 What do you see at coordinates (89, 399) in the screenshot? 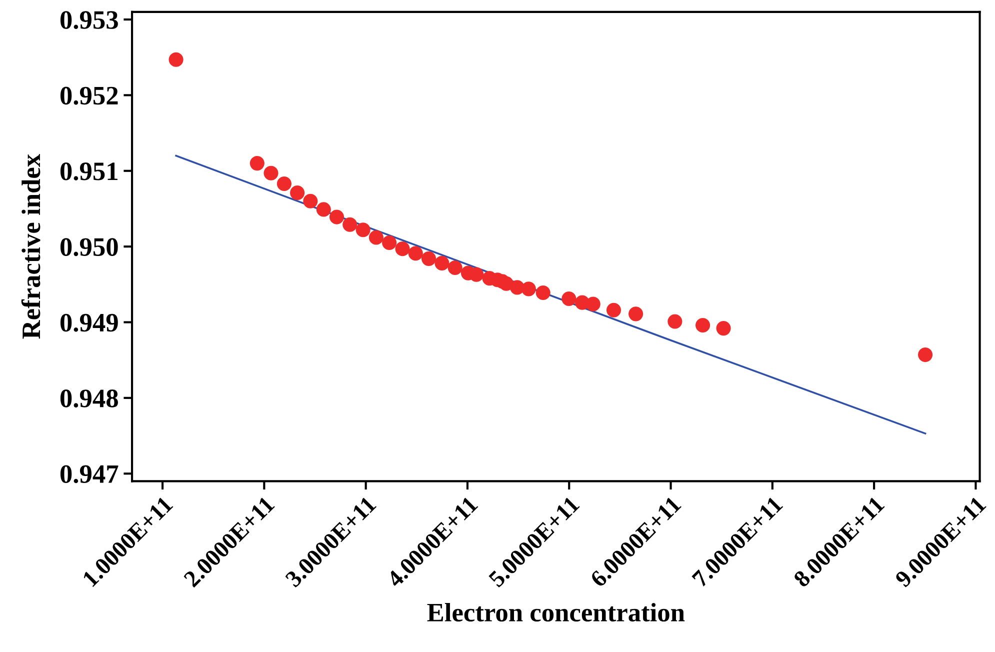
I see `y-tick-label: 0.948` at bounding box center [89, 399].